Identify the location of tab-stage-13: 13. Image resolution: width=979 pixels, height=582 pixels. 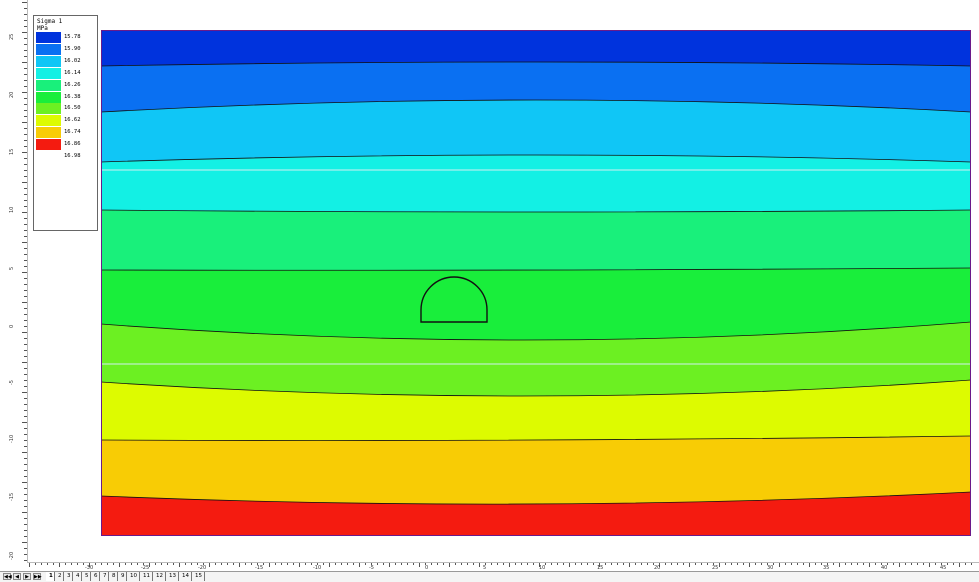
(172, 576).